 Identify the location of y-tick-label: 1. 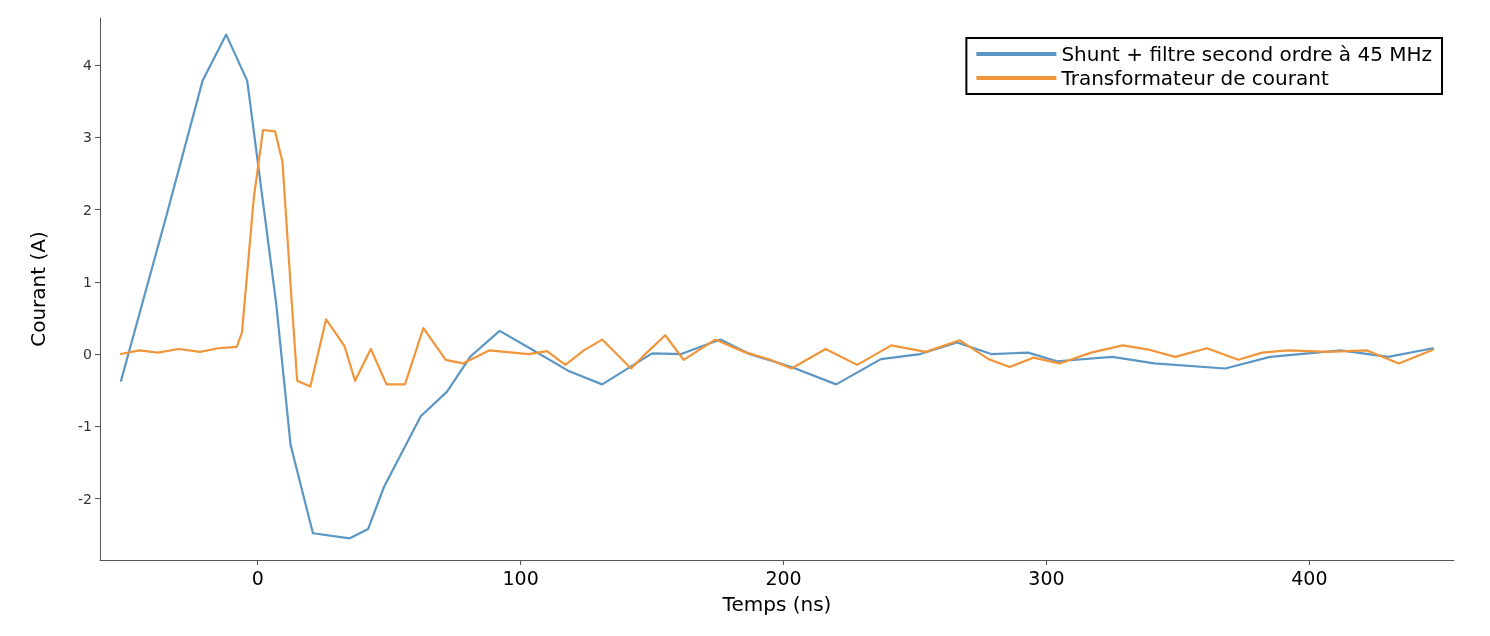
(87, 281).